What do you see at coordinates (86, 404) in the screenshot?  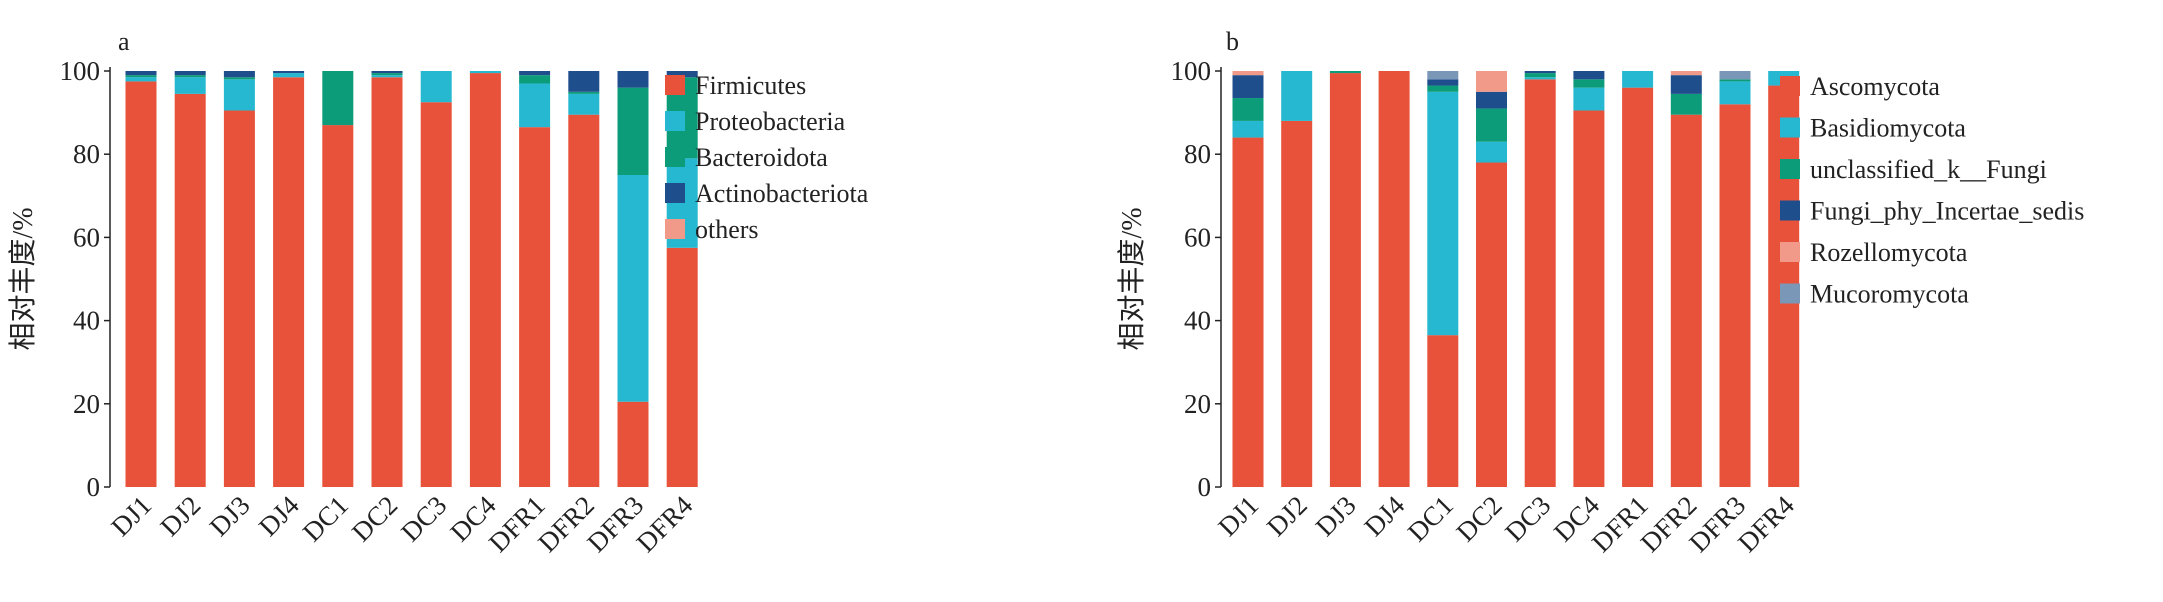 I see `y-tick-label: 20` at bounding box center [86, 404].